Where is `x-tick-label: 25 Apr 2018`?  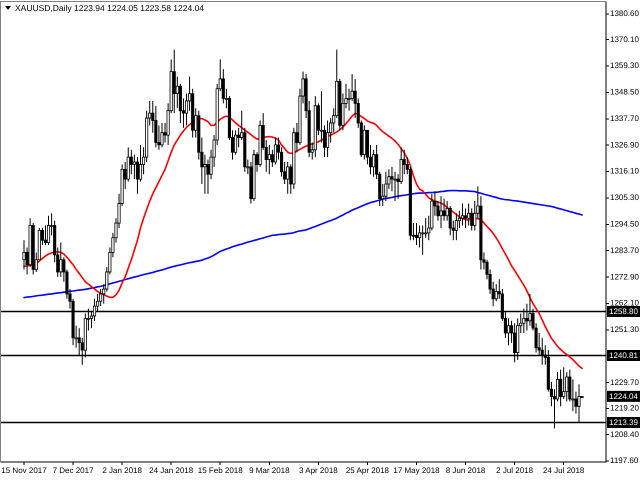
x-tick-label: 25 Apr 2018 is located at coordinates (368, 471).